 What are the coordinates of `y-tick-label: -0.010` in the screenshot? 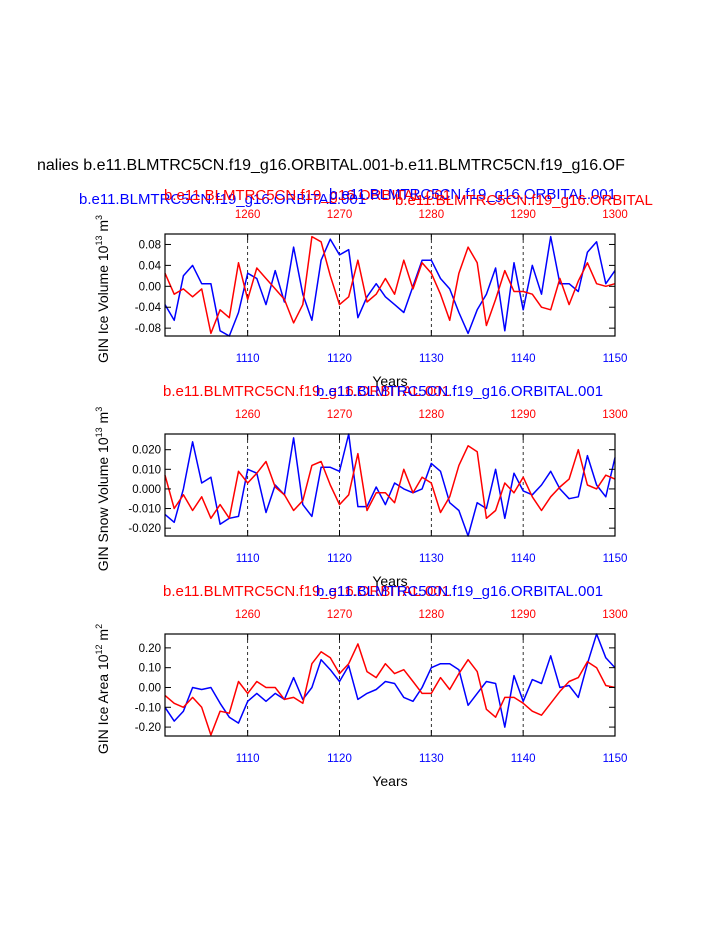 It's located at (144, 510).